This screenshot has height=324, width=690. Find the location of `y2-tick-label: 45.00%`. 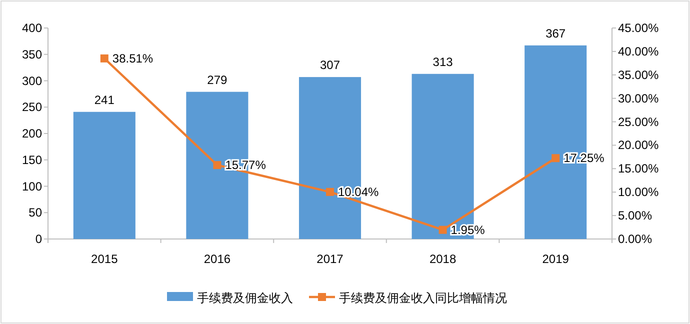

y2-tick-label: 45.00% is located at coordinates (639, 28).